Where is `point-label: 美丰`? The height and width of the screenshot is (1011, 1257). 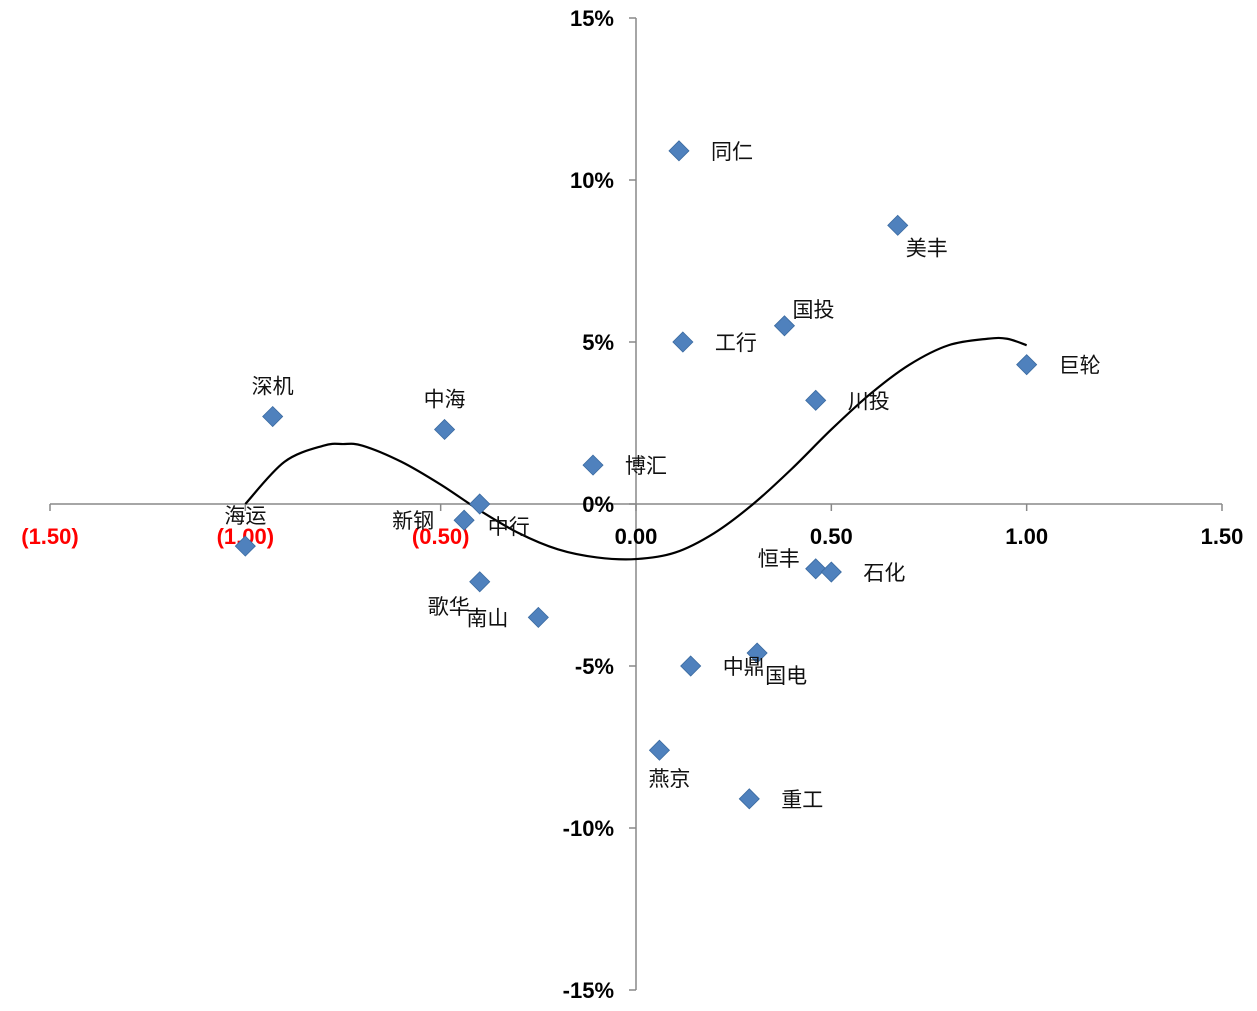
point-label: 美丰 is located at coordinates (927, 248).